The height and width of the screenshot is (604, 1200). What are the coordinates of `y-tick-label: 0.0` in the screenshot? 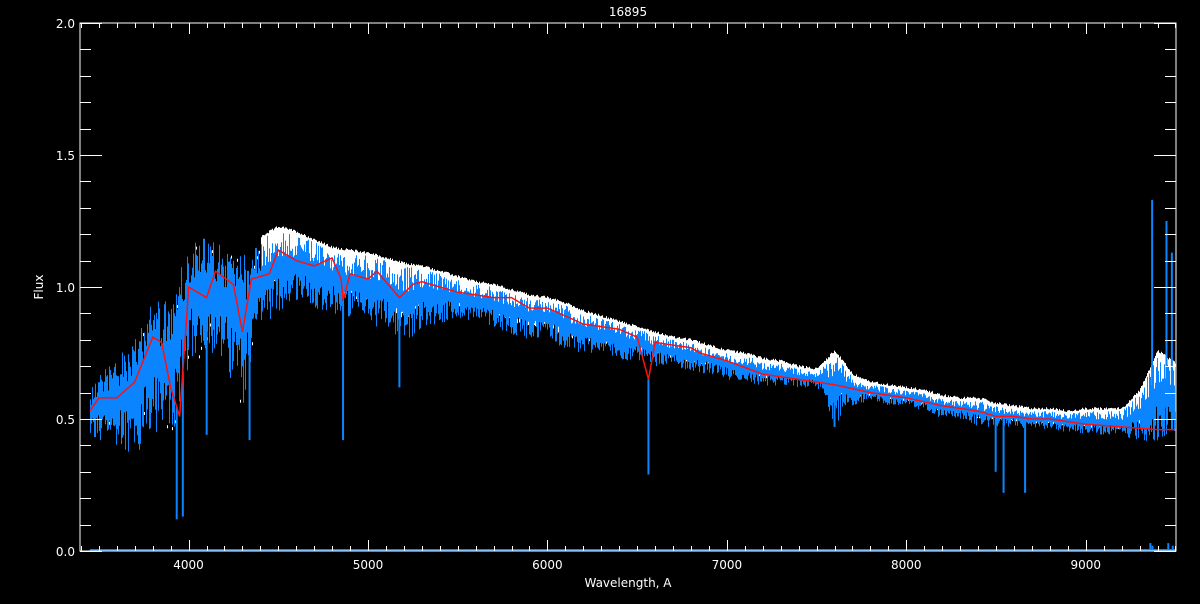 It's located at (65, 552).